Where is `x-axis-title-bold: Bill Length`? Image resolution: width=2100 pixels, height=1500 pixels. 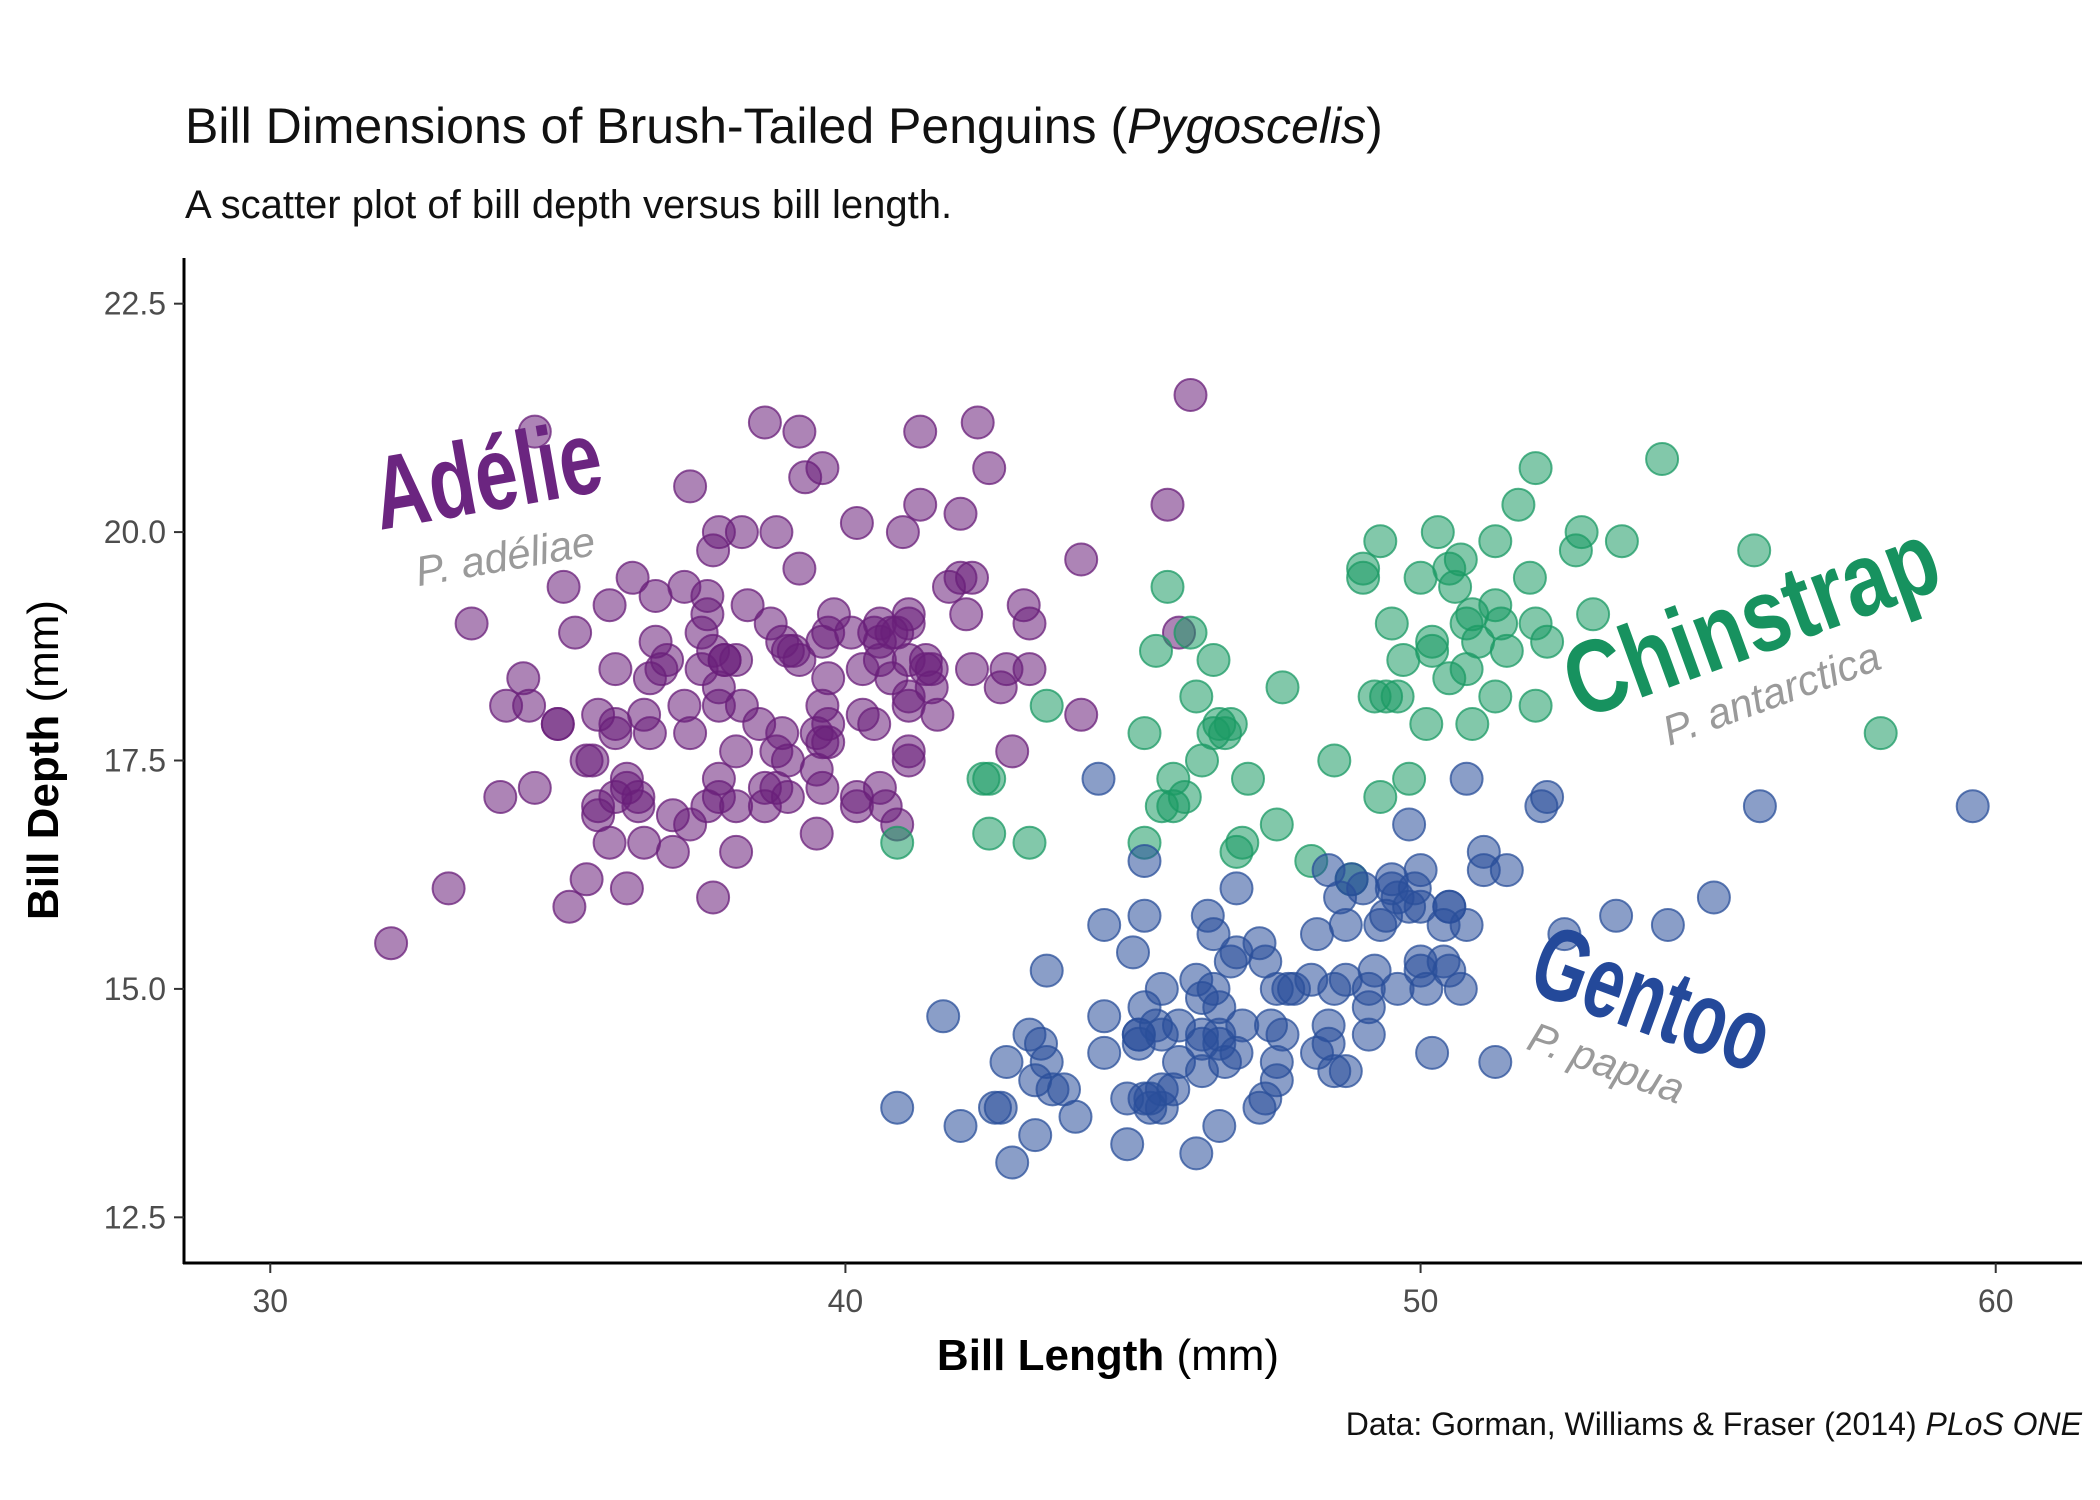
x-axis-title-bold: Bill Length is located at coordinates (1050, 1355).